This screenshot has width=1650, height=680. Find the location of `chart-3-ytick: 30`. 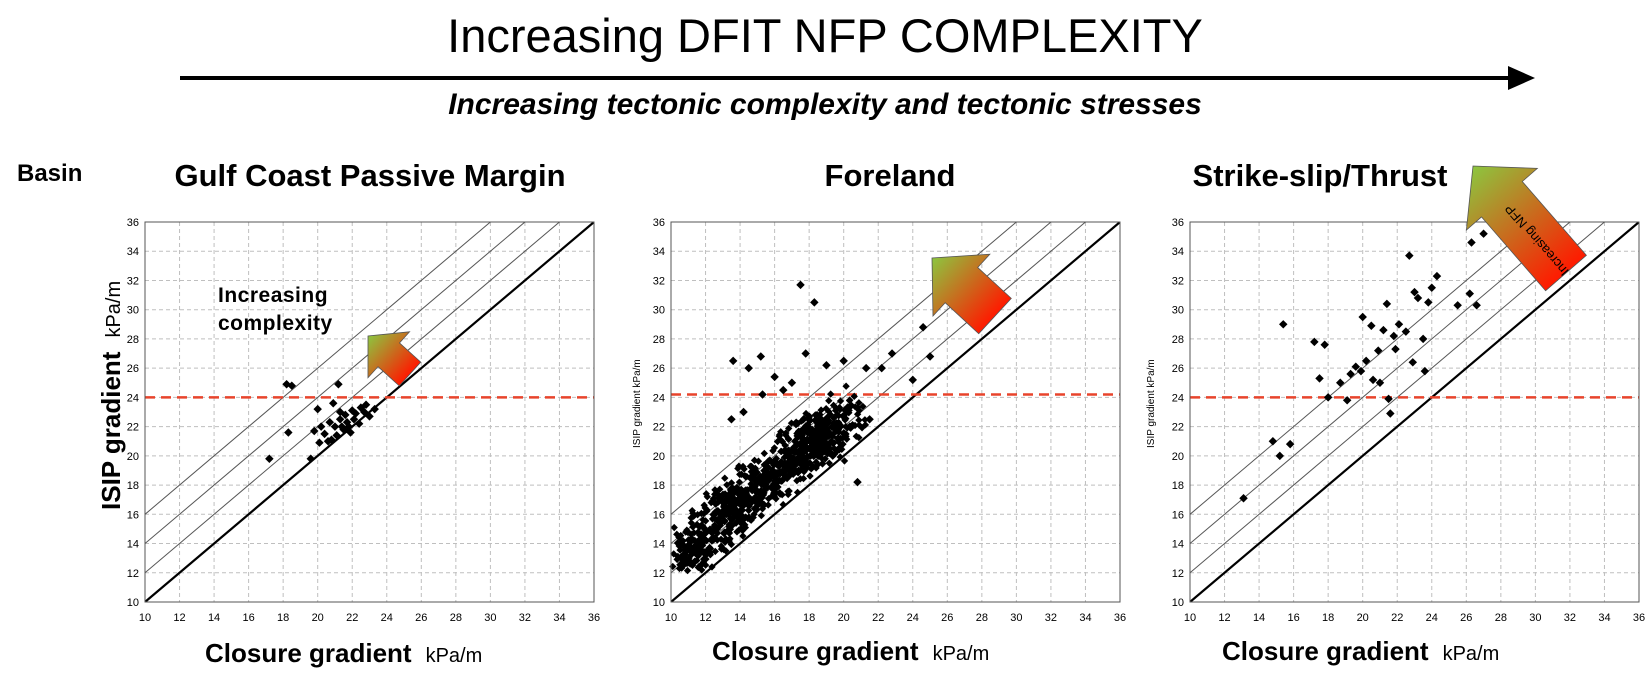

chart-3-ytick: 30 is located at coordinates (1178, 311).